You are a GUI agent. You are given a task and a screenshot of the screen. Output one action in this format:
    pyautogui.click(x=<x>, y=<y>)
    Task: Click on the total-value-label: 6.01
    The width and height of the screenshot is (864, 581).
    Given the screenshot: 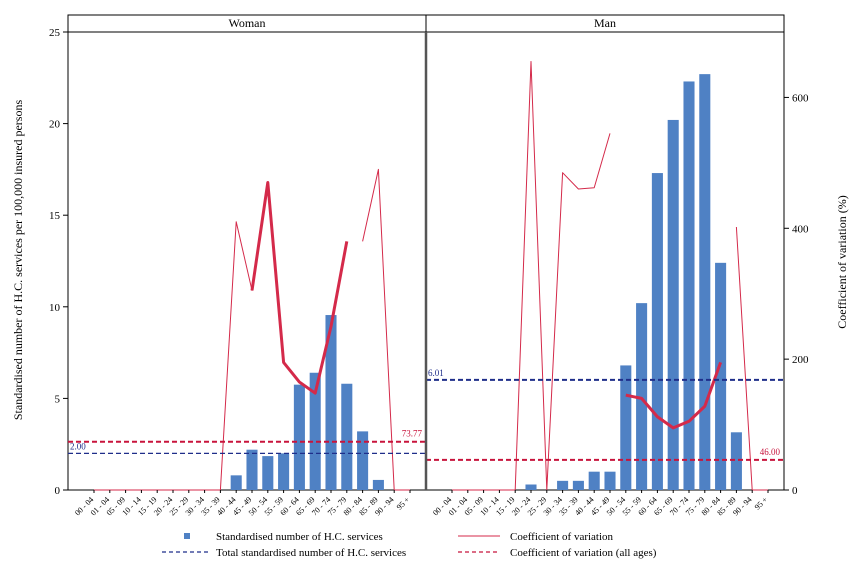 What is the action you would take?
    pyautogui.click(x=436, y=373)
    